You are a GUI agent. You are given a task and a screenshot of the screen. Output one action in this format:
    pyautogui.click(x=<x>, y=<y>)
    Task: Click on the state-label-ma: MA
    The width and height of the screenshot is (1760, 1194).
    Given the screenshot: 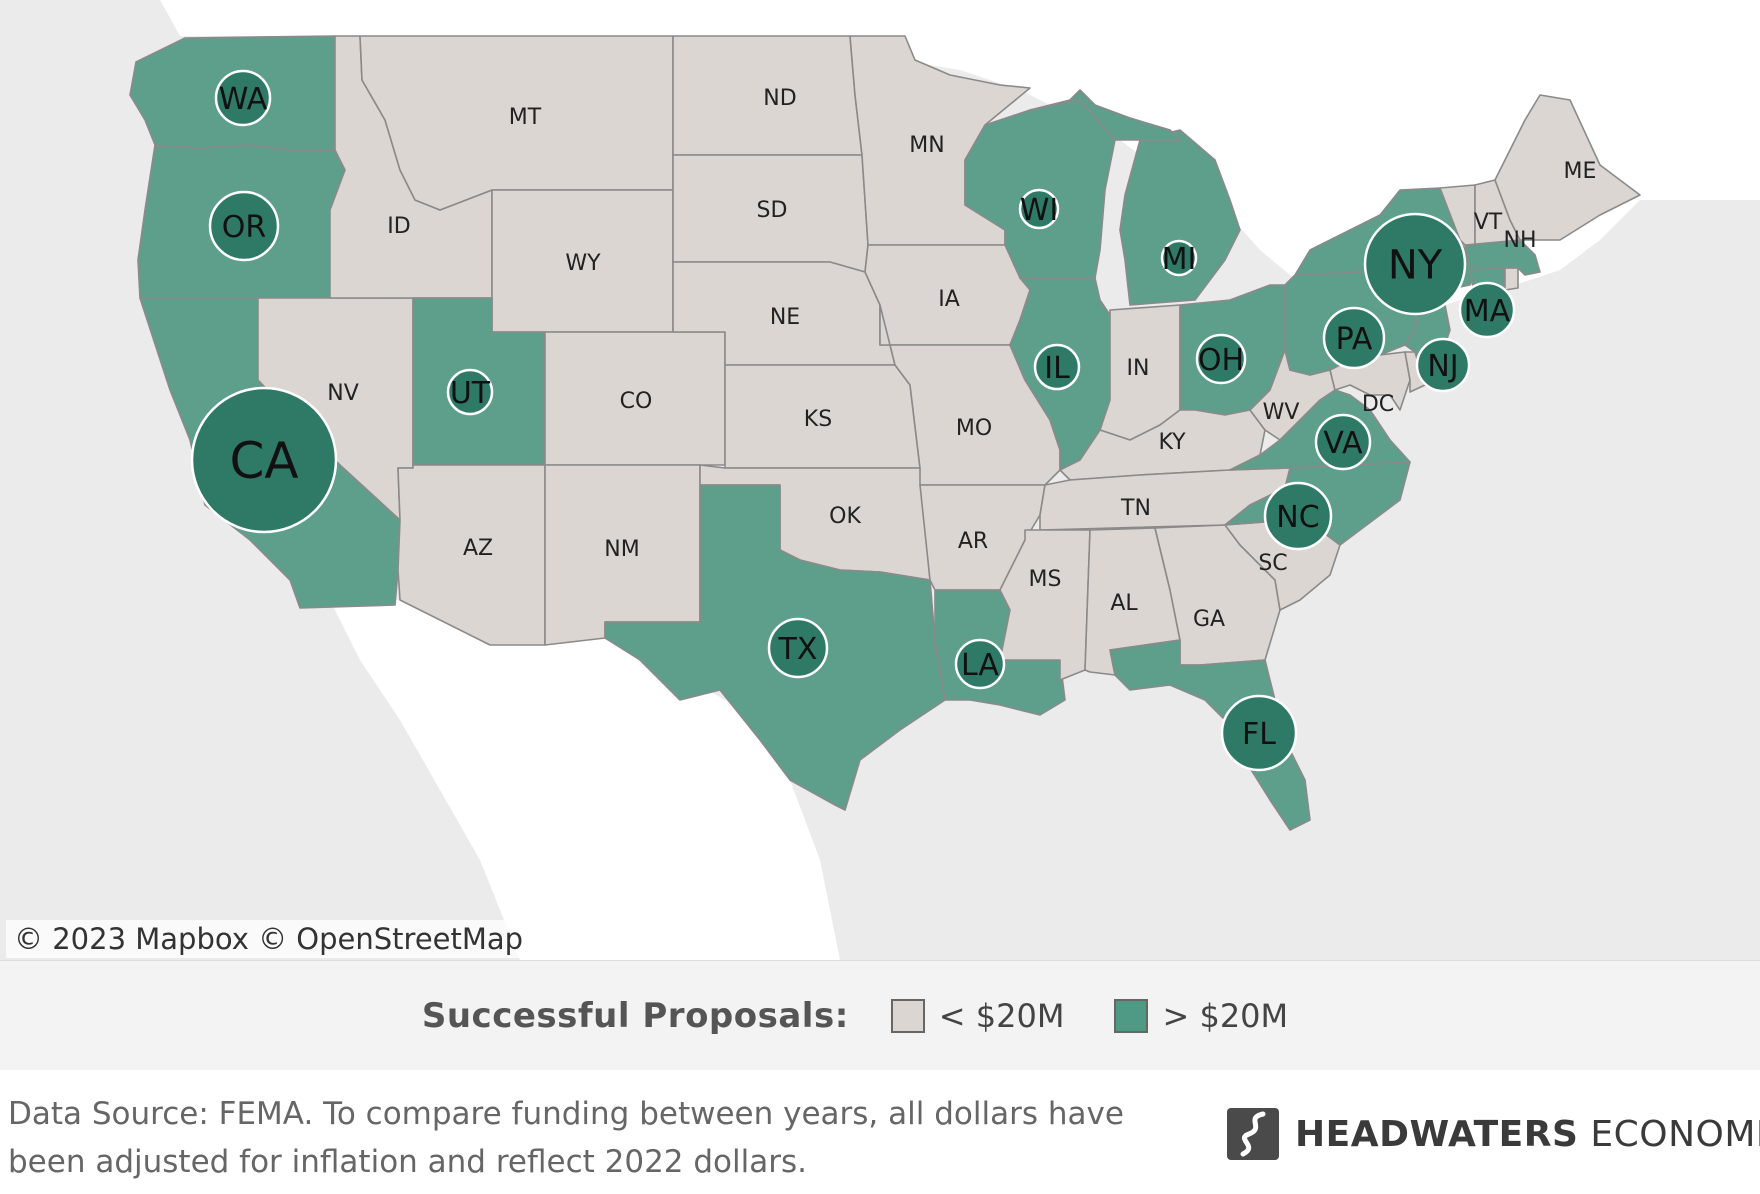 What is the action you would take?
    pyautogui.click(x=1487, y=311)
    